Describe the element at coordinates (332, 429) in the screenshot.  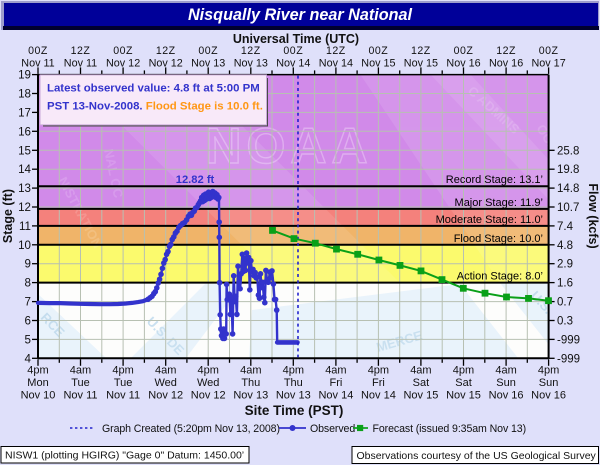
I see `svg-text: Observed` at that location.